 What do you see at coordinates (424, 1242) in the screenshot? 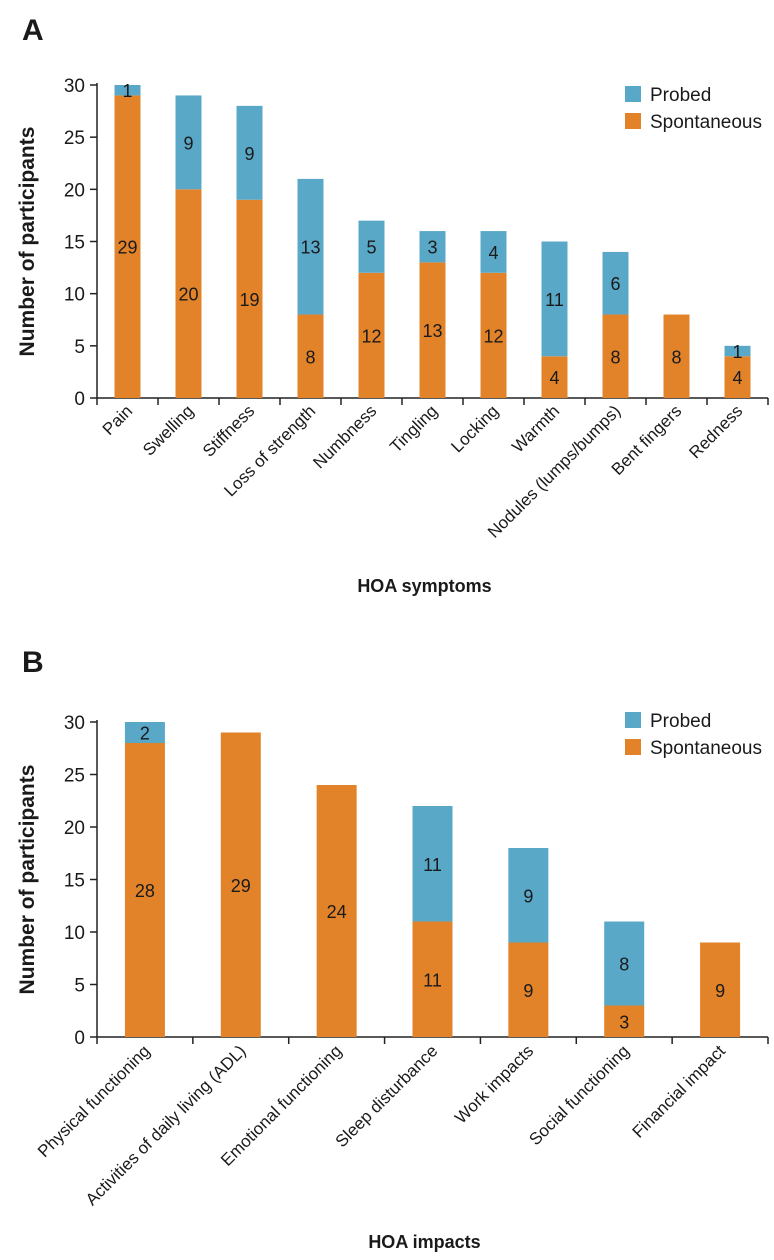
I see `x-axis-label: HOA impacts` at bounding box center [424, 1242].